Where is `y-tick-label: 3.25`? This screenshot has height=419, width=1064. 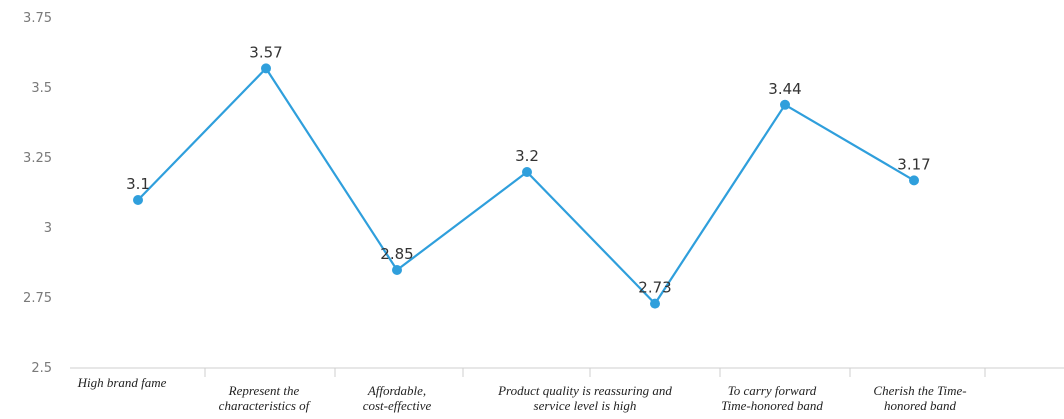 y-tick-label: 3.25 is located at coordinates (37, 158).